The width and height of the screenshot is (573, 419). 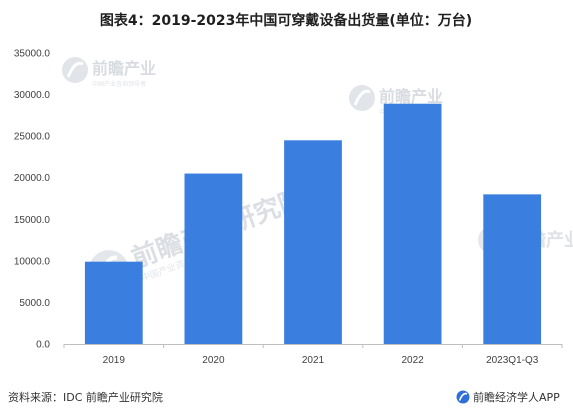 What do you see at coordinates (412, 224) in the screenshot?
I see `bar-2022` at bounding box center [412, 224].